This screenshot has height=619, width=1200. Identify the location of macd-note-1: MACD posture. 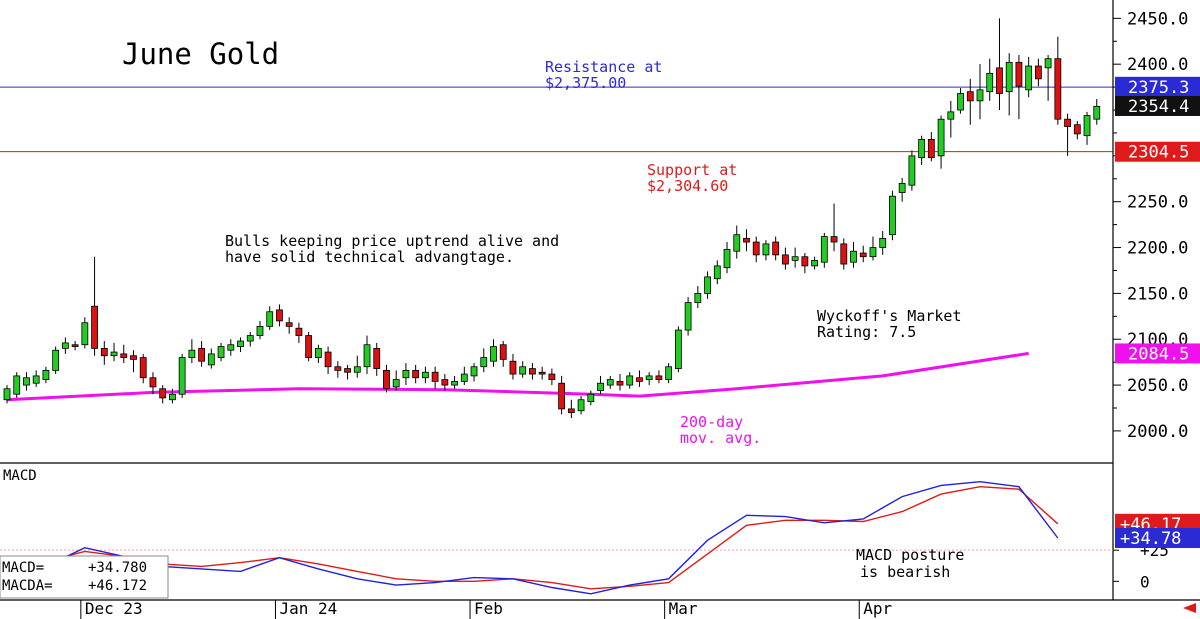
(910, 555).